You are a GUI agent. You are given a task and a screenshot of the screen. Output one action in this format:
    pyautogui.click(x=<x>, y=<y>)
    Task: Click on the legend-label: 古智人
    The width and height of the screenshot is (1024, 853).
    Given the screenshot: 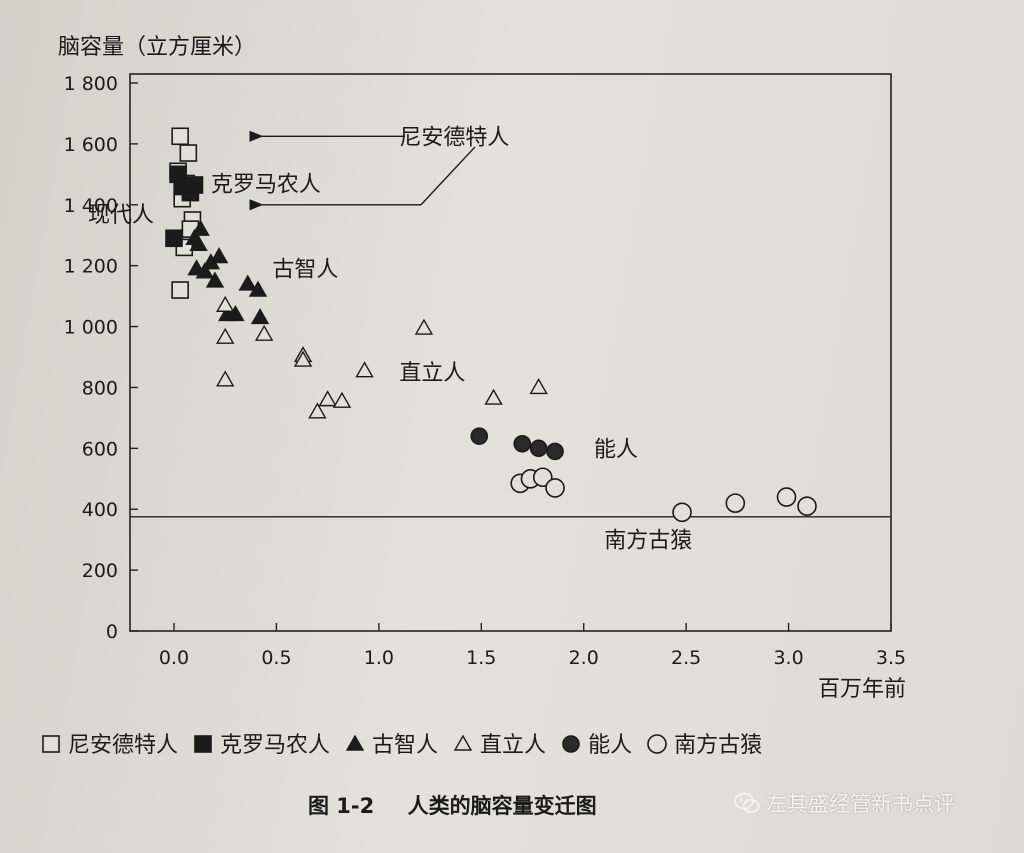 What is the action you would take?
    pyautogui.click(x=405, y=745)
    